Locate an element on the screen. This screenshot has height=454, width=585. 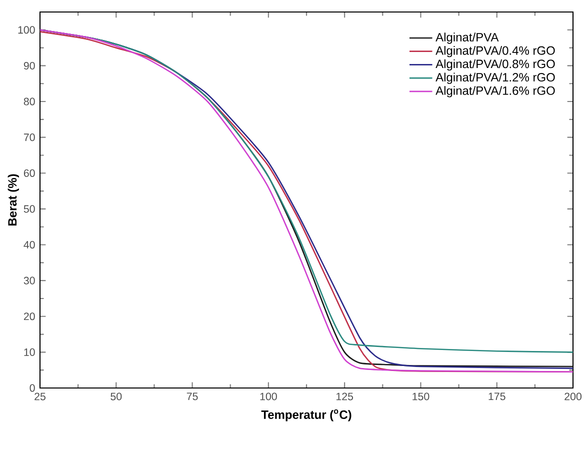
y-axis-title: Berat (%) is located at coordinates (14, 200).